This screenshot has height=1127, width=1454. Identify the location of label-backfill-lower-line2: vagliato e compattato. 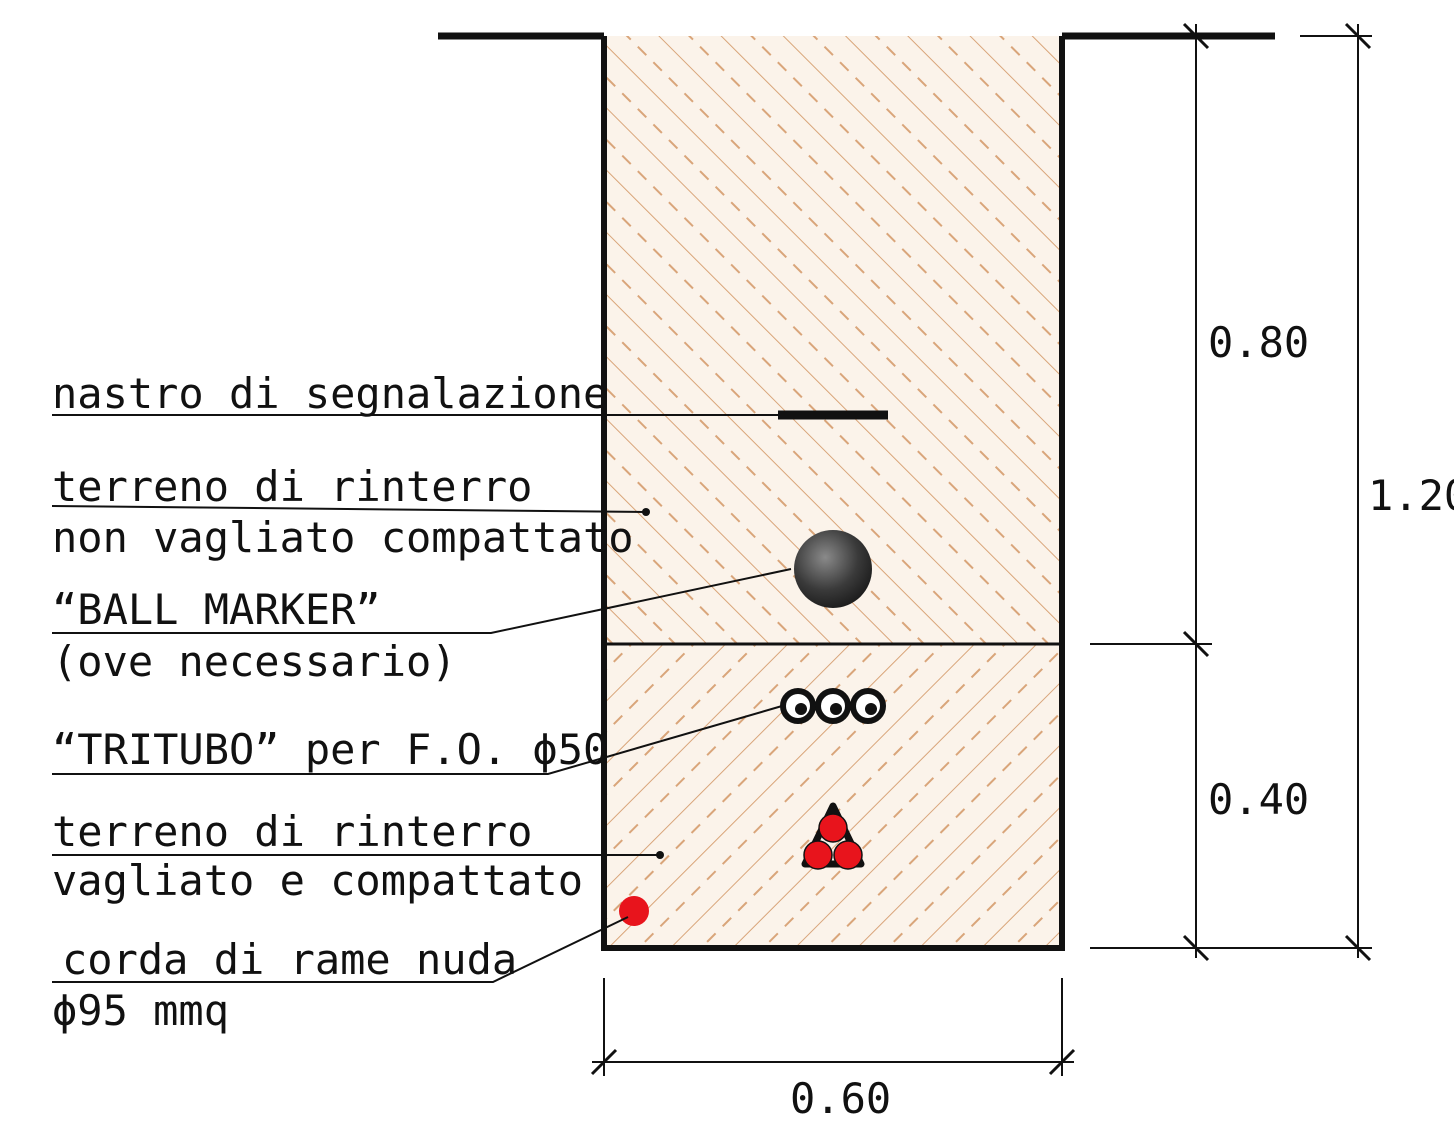
(317, 880).